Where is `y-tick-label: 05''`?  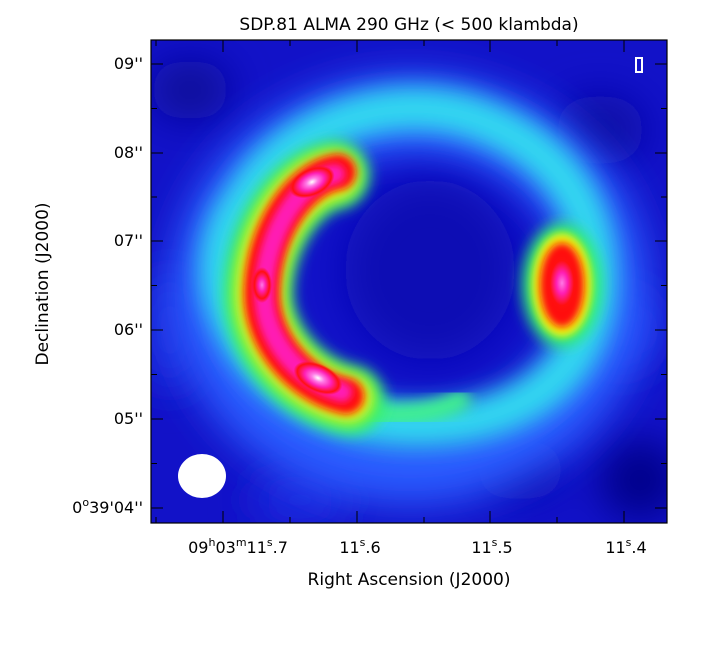 y-tick-label: 05'' is located at coordinates (128, 418).